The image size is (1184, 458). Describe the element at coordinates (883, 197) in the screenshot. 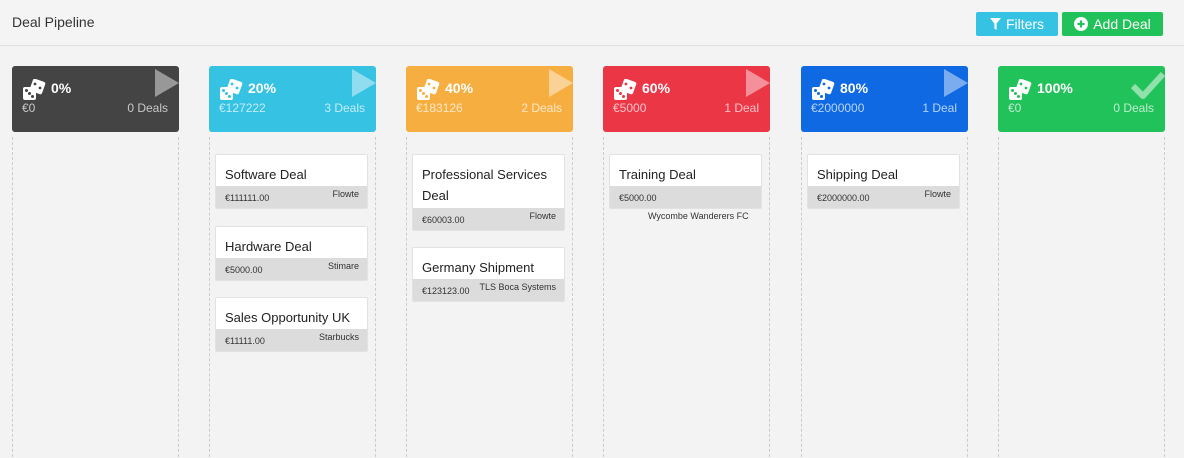

I see `deal-footer: €2000000.00 Flowte` at that location.